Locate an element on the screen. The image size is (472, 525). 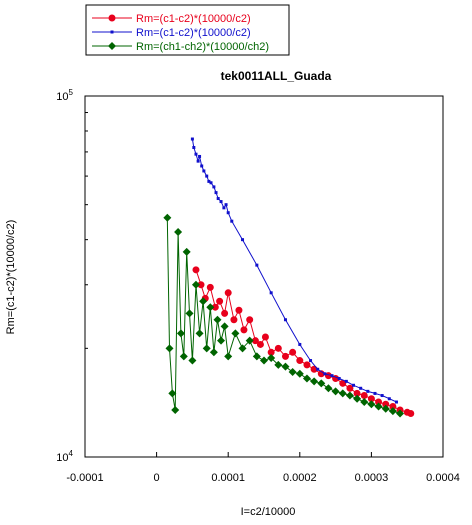
x-tick-label: 0.0002 is located at coordinates (300, 478).